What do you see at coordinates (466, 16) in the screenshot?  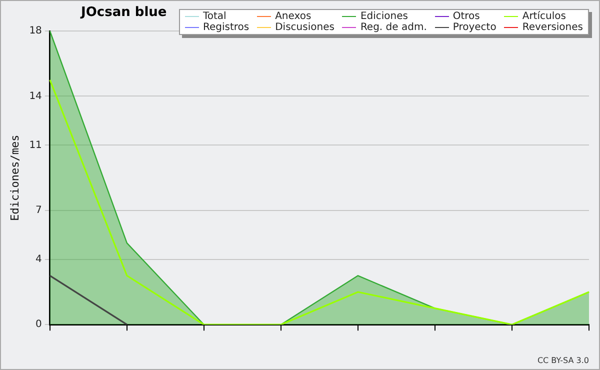 I see `legend-label: Otros` at bounding box center [466, 16].